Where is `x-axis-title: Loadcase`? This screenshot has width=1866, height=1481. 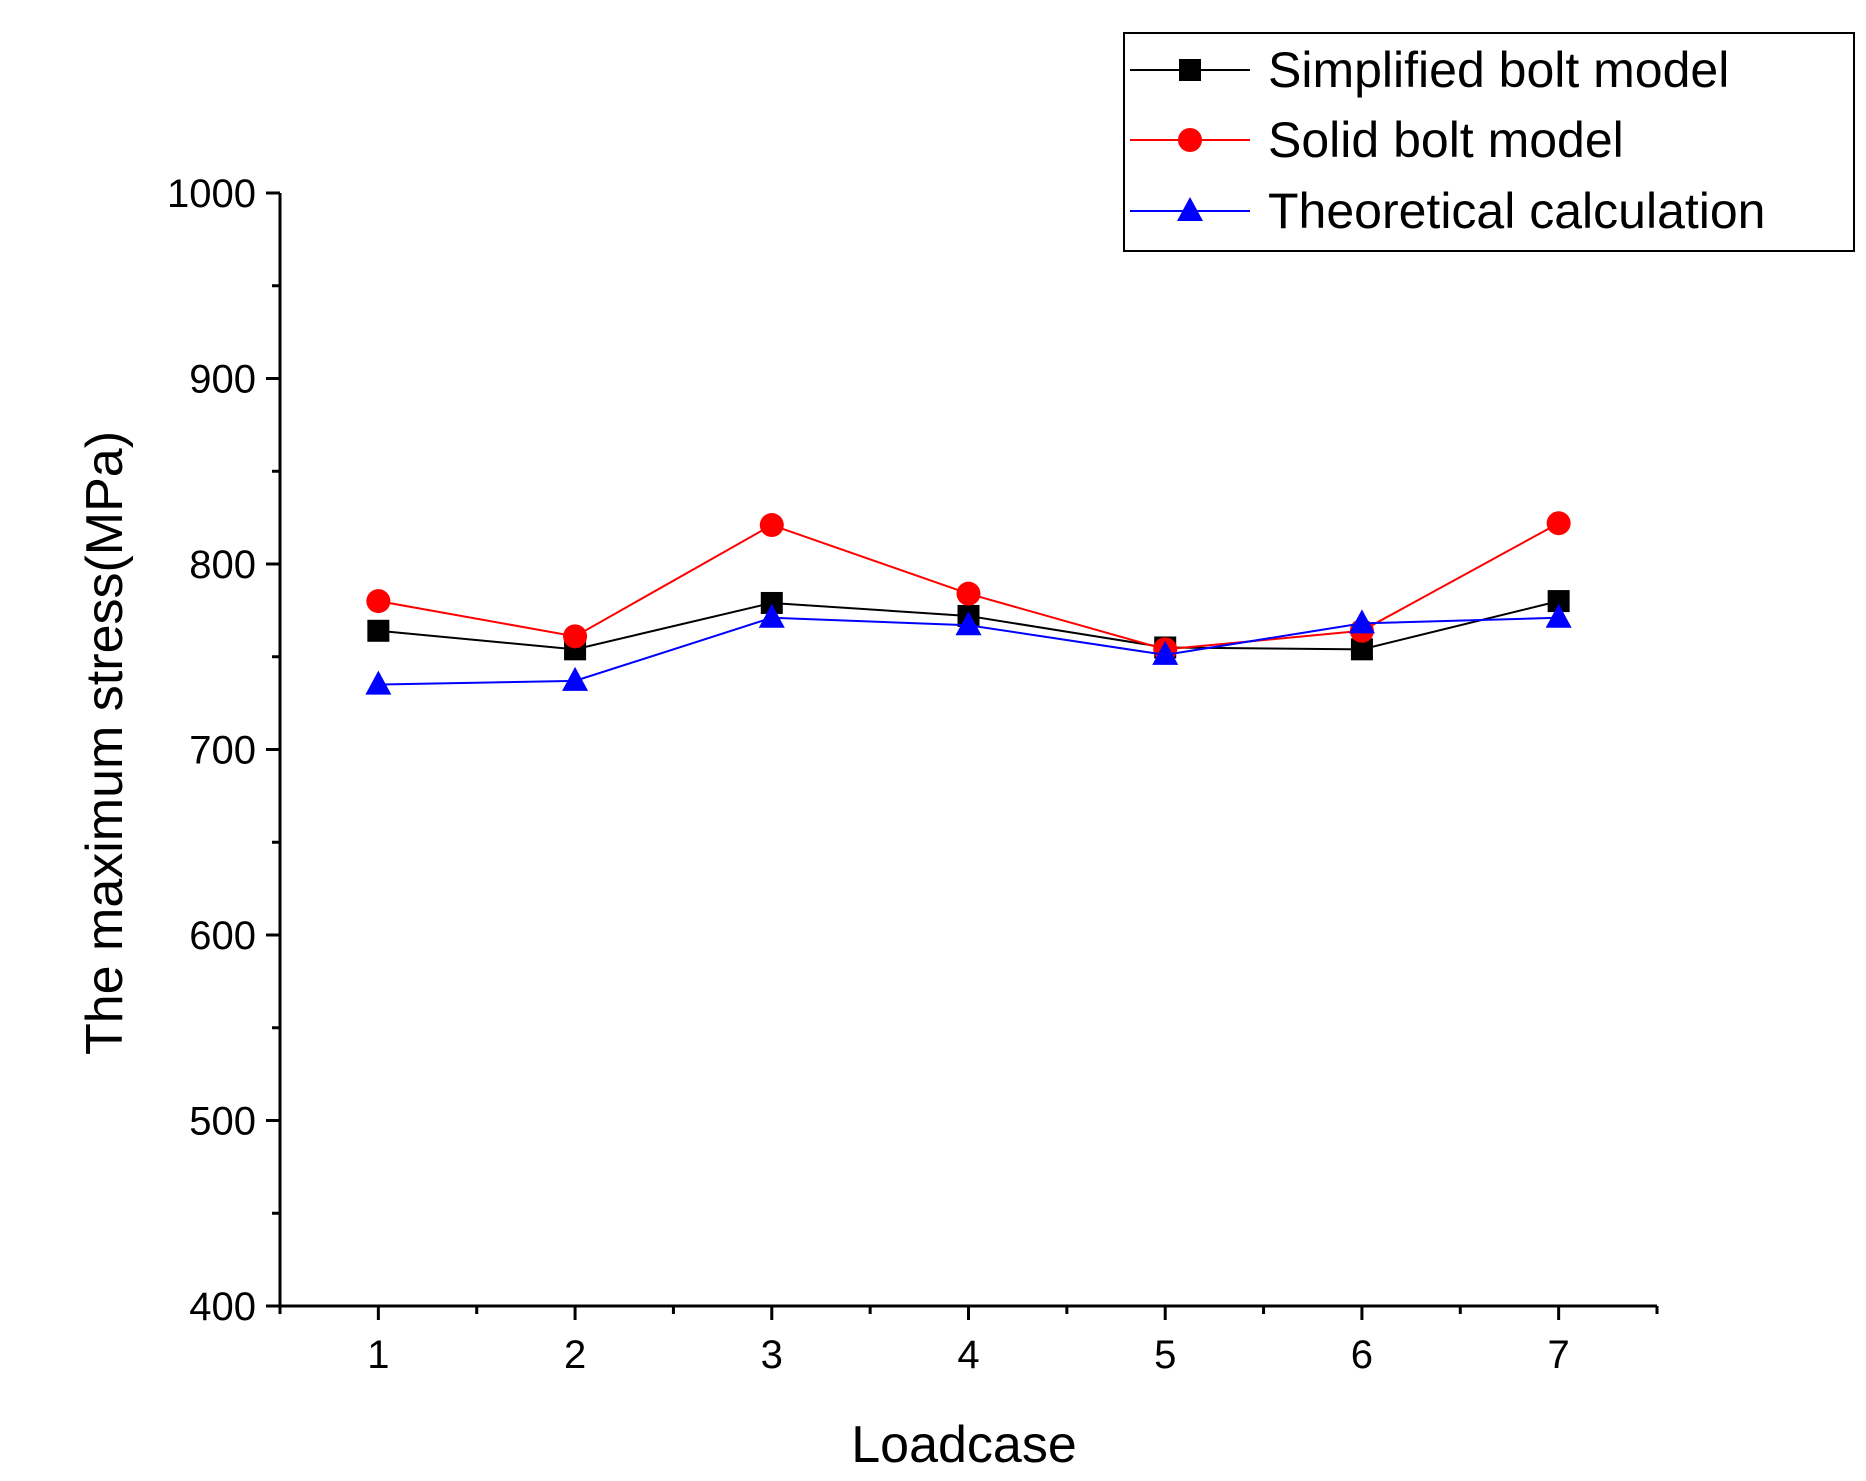
x-axis-title: Loadcase is located at coordinates (964, 1445).